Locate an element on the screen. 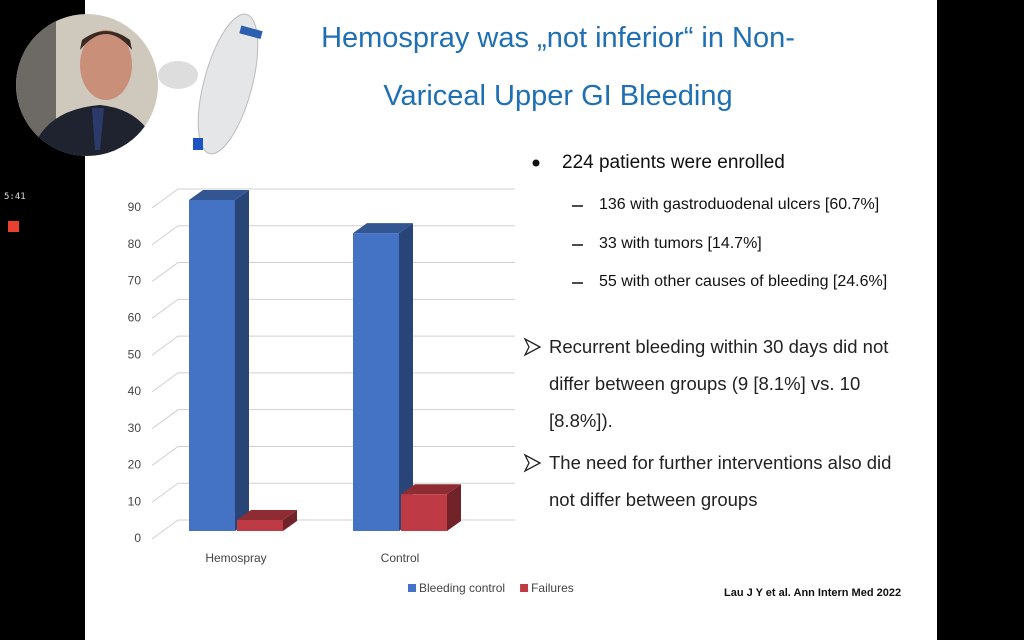 Image resolution: width=1024 pixels, height=640 pixels. grid-line is located at coordinates (333, 198).